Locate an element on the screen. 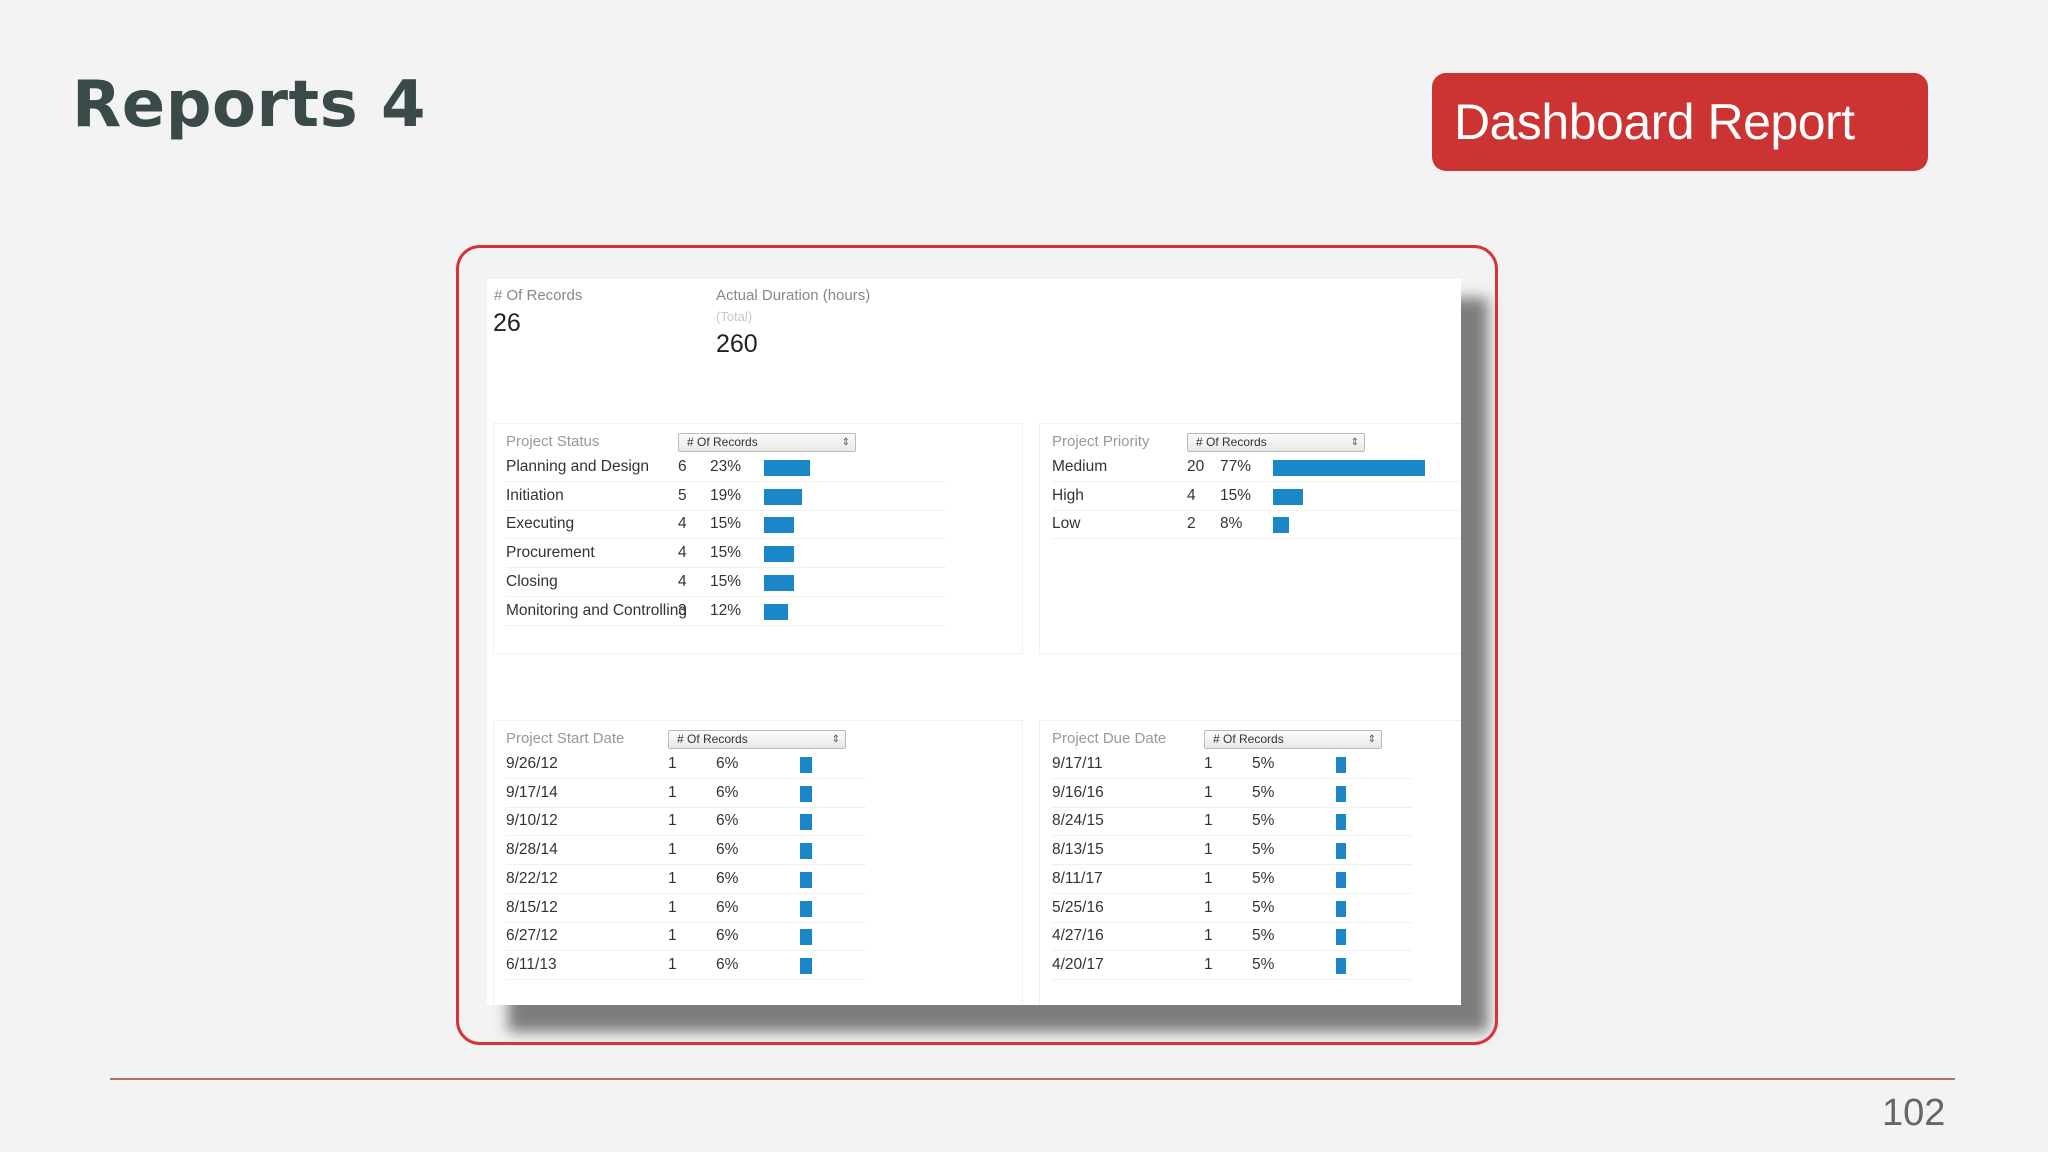 The height and width of the screenshot is (1152, 2048). footer-divider is located at coordinates (1032, 1079).